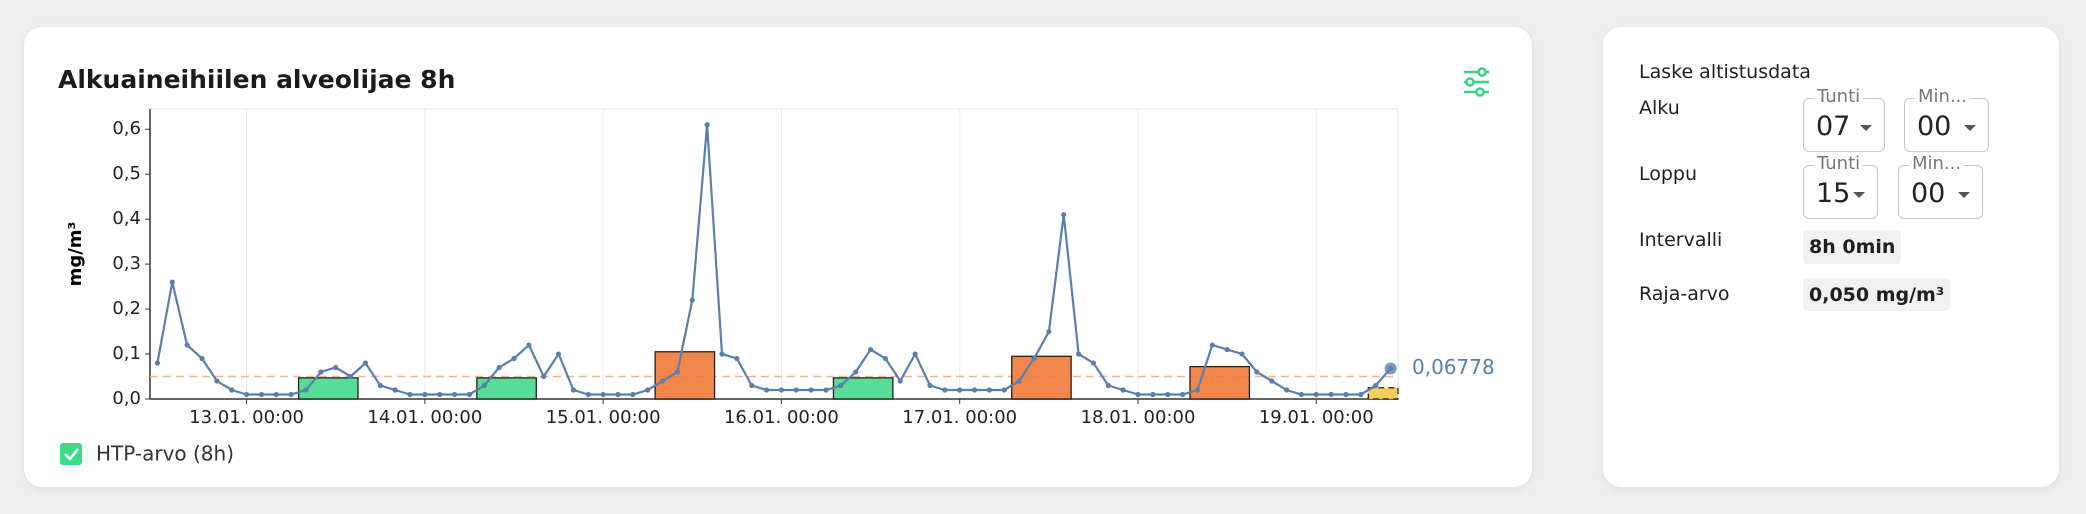  I want to click on legend-label: HTP-arvo (8h), so click(165, 454).